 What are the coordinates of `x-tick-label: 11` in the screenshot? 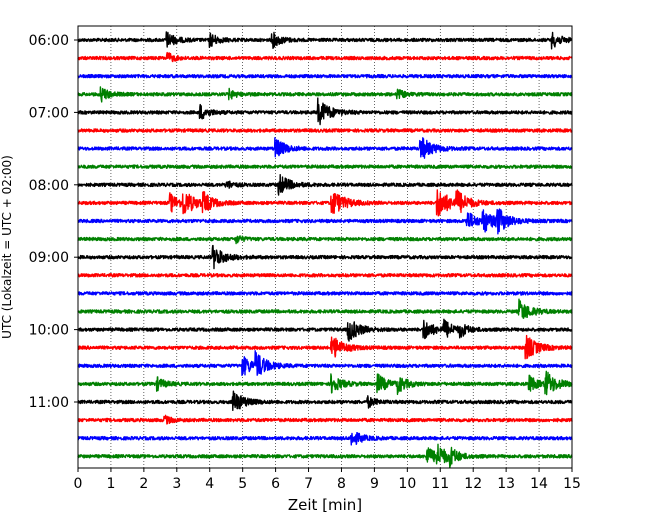 It's located at (440, 484).